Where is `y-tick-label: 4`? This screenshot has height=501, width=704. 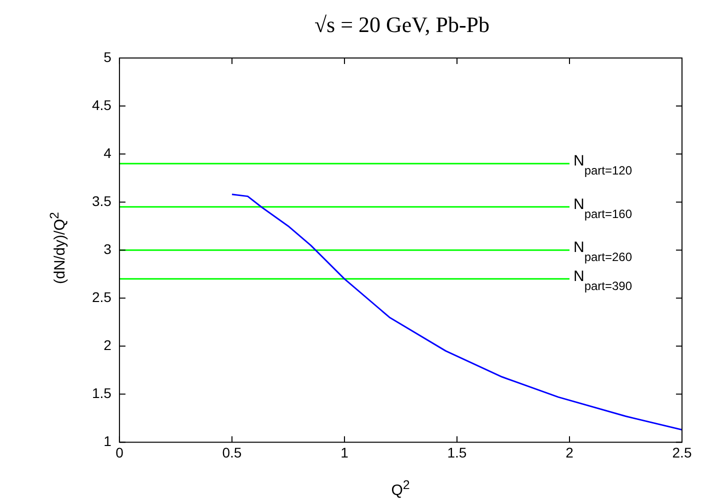 y-tick-label: 4 is located at coordinates (108, 152).